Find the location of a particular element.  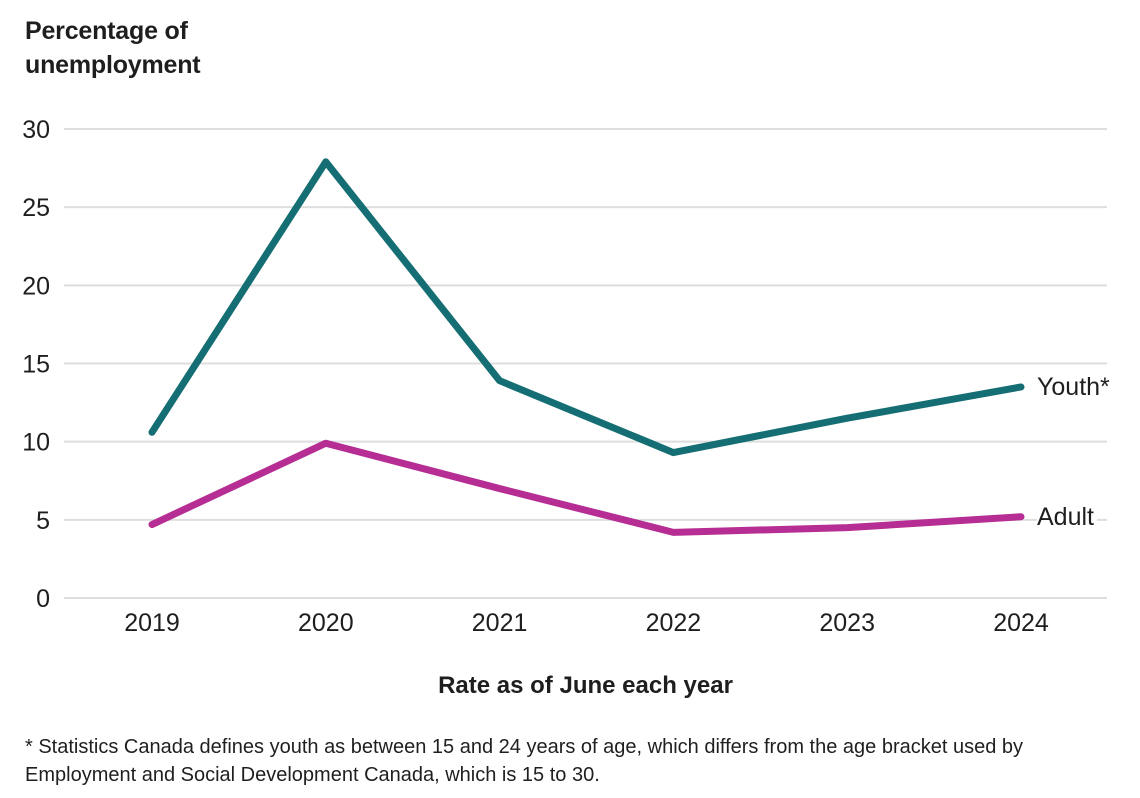

y-tick-label-10: 10 is located at coordinates (36, 443).